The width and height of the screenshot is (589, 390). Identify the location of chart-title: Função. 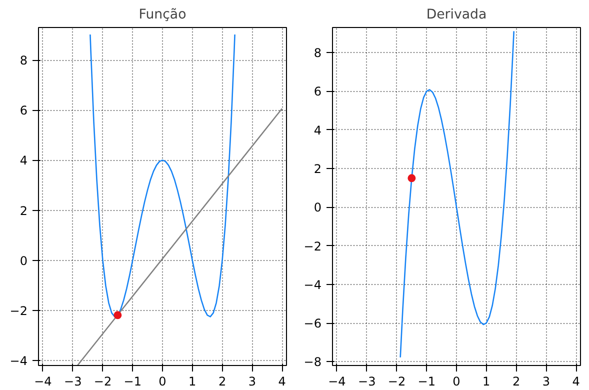
(162, 15).